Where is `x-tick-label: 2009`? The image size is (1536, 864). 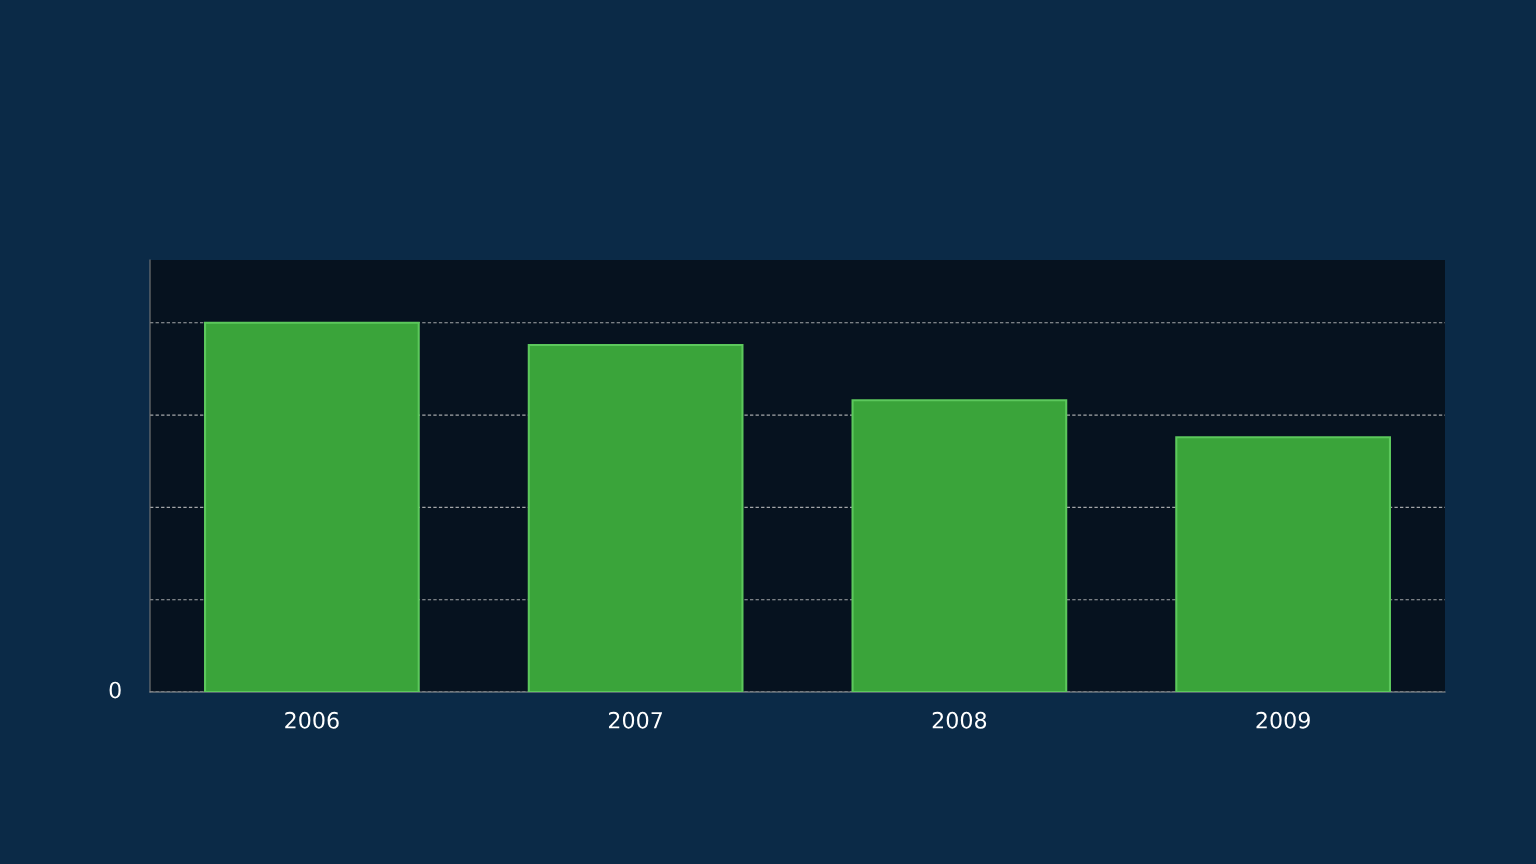
x-tick-label: 2009 is located at coordinates (1283, 720).